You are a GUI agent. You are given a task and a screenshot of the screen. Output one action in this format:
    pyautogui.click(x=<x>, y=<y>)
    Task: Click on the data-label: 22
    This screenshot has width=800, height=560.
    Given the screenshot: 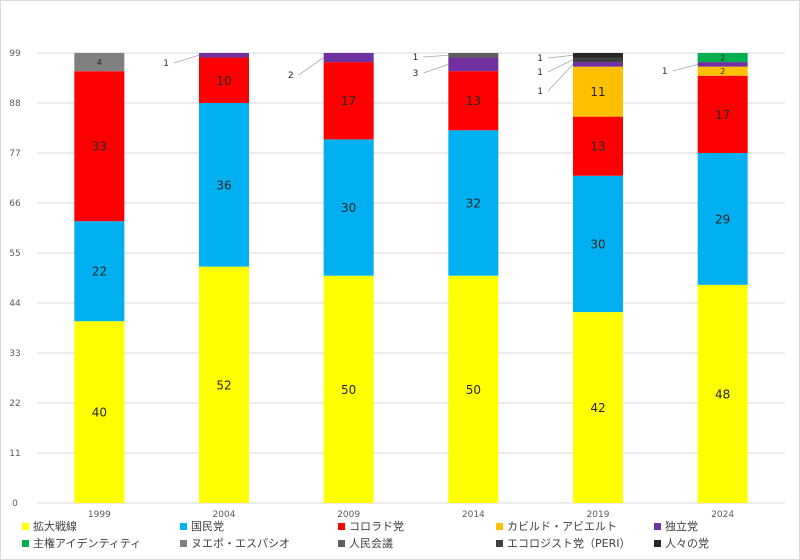 What is the action you would take?
    pyautogui.click(x=99, y=272)
    